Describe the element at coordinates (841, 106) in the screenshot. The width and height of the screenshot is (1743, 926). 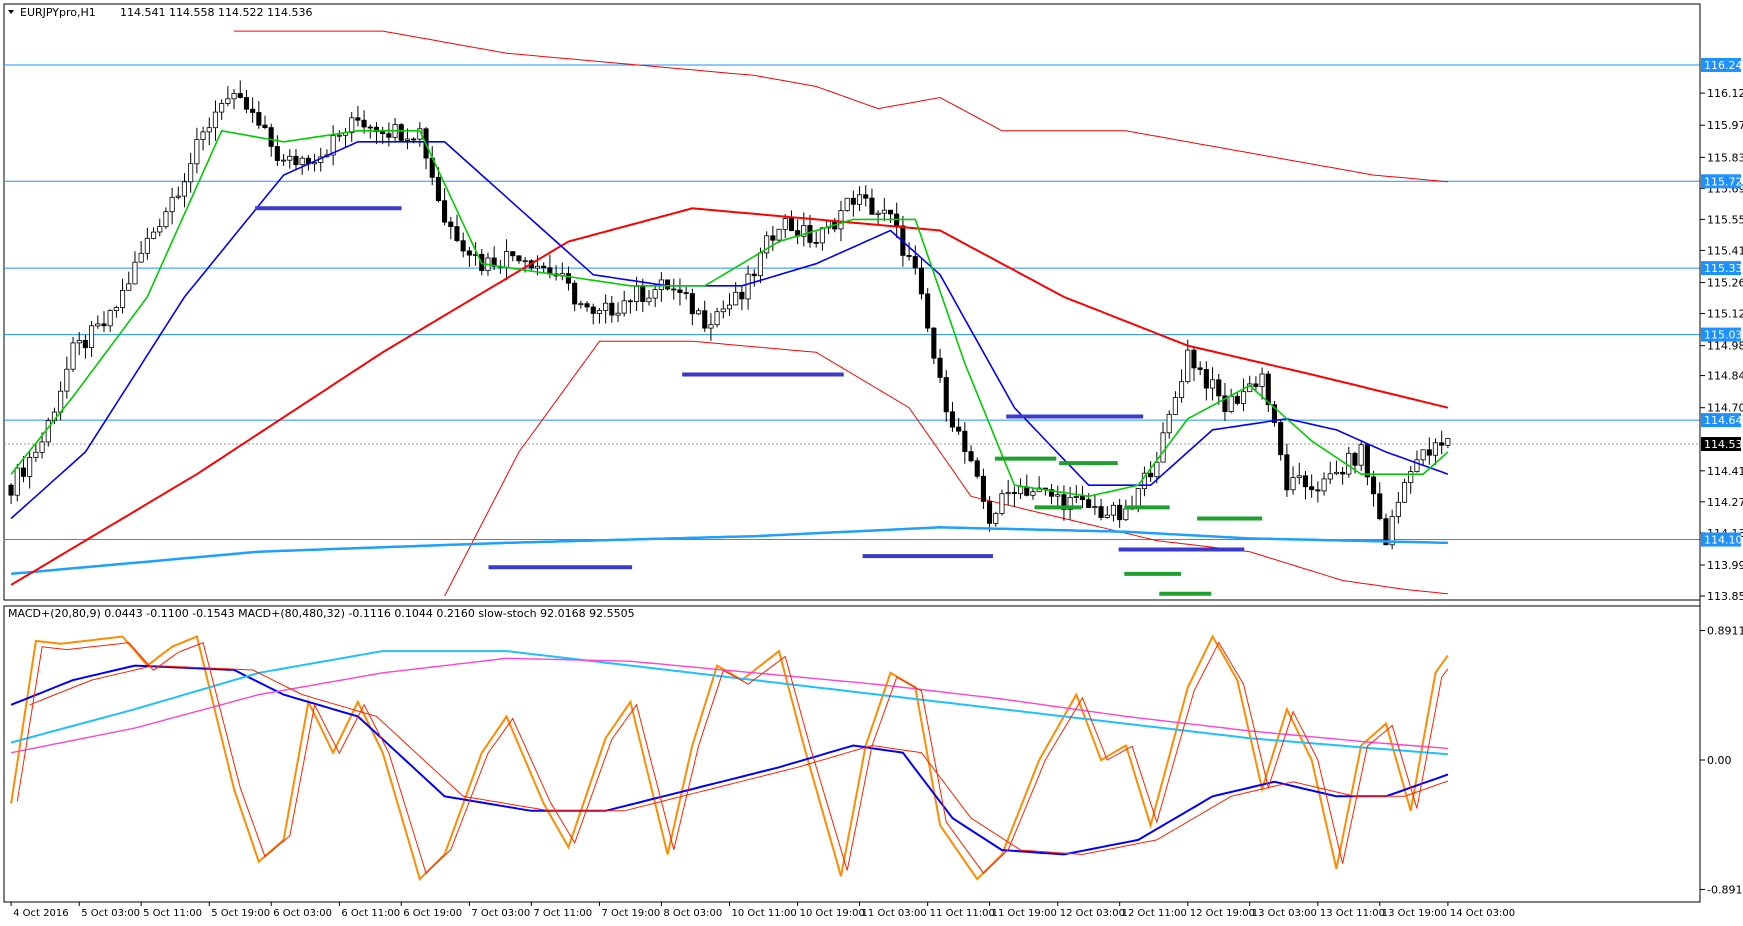
I see `envelope-upper-line` at that location.